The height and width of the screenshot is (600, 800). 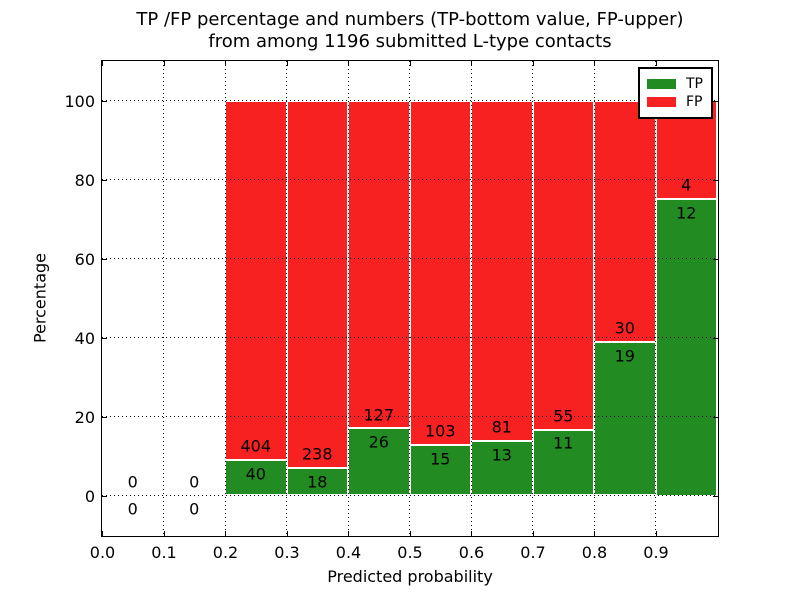 I want to click on bar-tp-count-label: 13, so click(x=501, y=455).